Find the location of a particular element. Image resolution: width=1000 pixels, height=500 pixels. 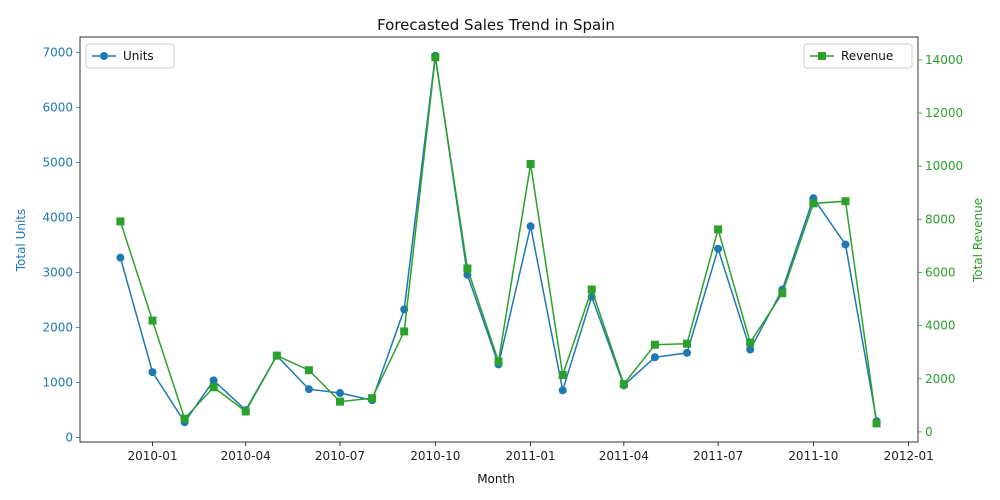

y-right-tick-label: 12000 is located at coordinates (944, 113).